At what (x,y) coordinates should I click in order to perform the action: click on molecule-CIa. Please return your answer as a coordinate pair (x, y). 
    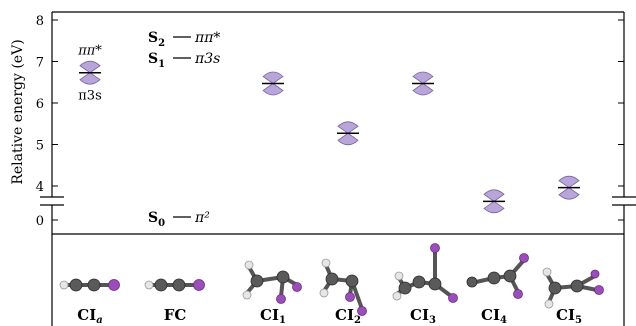
    Looking at the image, I should click on (89, 285).